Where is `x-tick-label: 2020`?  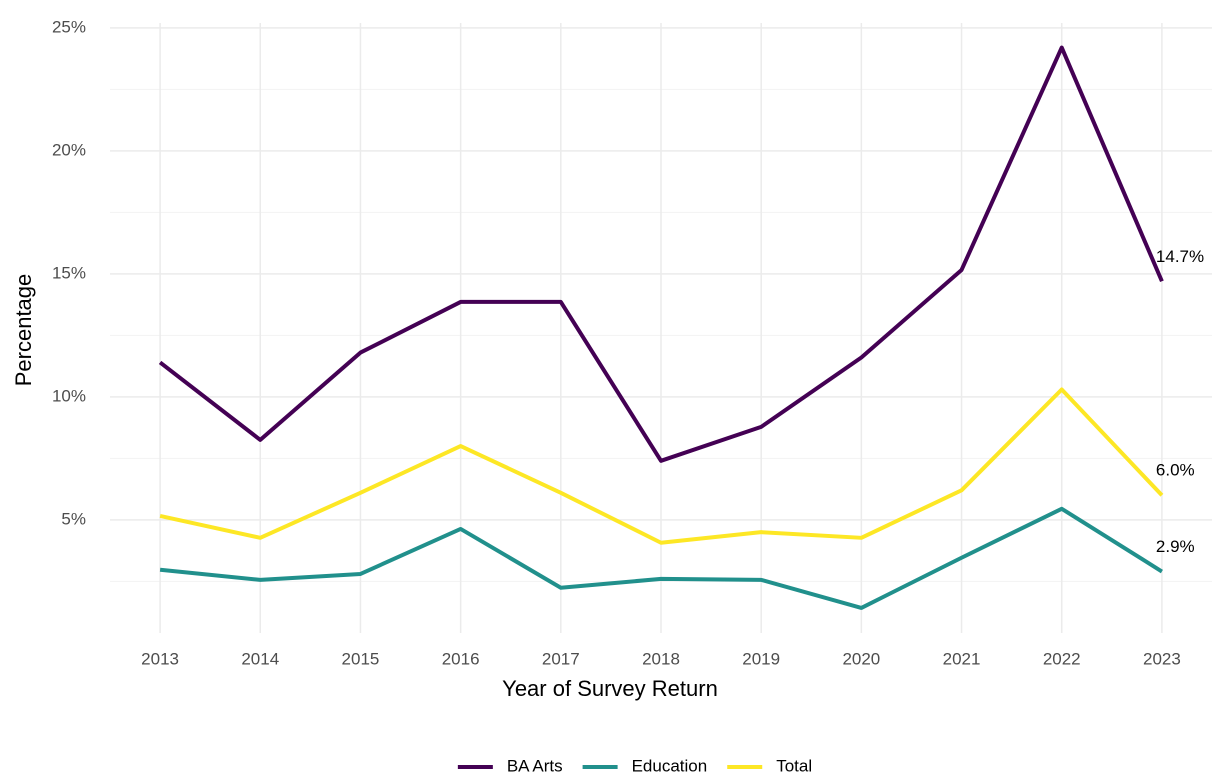 x-tick-label: 2020 is located at coordinates (861, 658).